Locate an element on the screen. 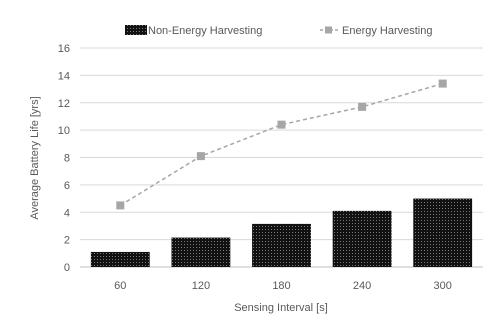  x-tick-label: 300 is located at coordinates (443, 286).